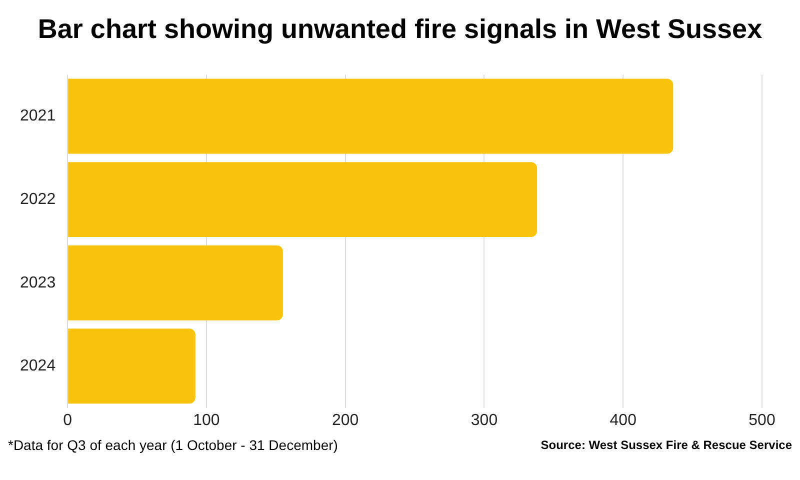 Image resolution: width=800 pixels, height=480 pixels. What do you see at coordinates (38, 366) in the screenshot?
I see `y-tick-label: 2024` at bounding box center [38, 366].